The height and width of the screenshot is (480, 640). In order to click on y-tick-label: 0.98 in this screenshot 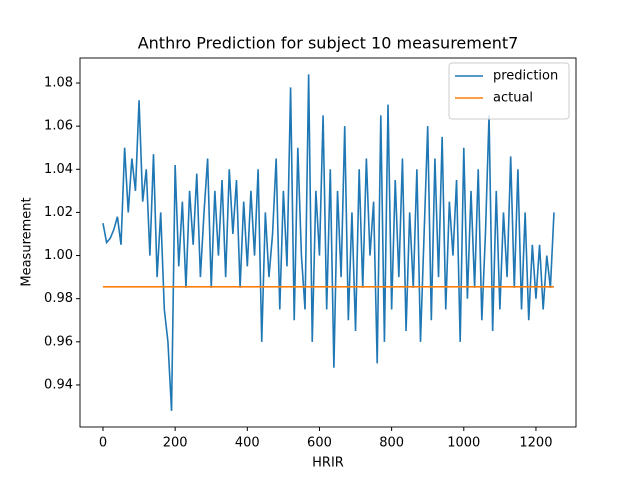, I will do `click(58, 298)`.